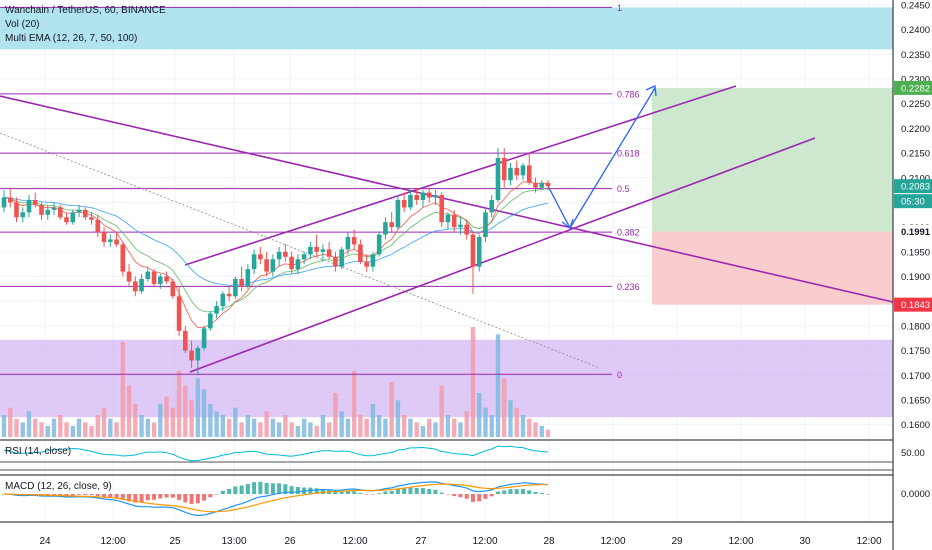  What do you see at coordinates (915, 154) in the screenshot?
I see `price-tick-label: 0.2150` at bounding box center [915, 154].